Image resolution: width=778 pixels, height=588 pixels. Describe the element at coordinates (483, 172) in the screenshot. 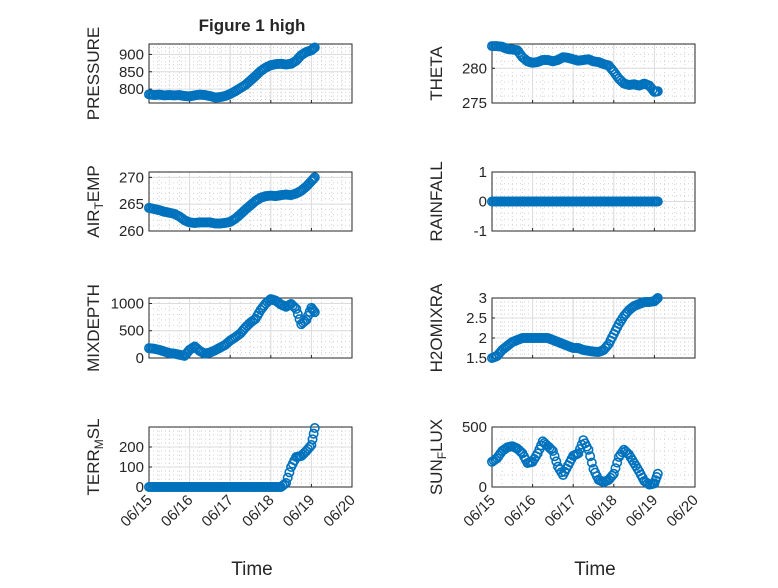

I see `y-tick-label: 1` at that location.